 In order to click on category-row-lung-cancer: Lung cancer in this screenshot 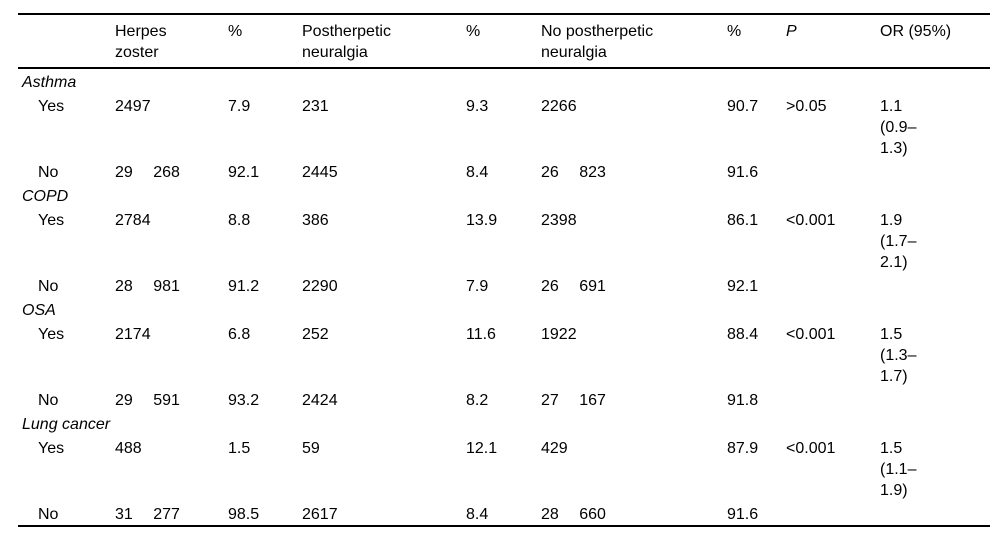, I will do `click(504, 423)`.